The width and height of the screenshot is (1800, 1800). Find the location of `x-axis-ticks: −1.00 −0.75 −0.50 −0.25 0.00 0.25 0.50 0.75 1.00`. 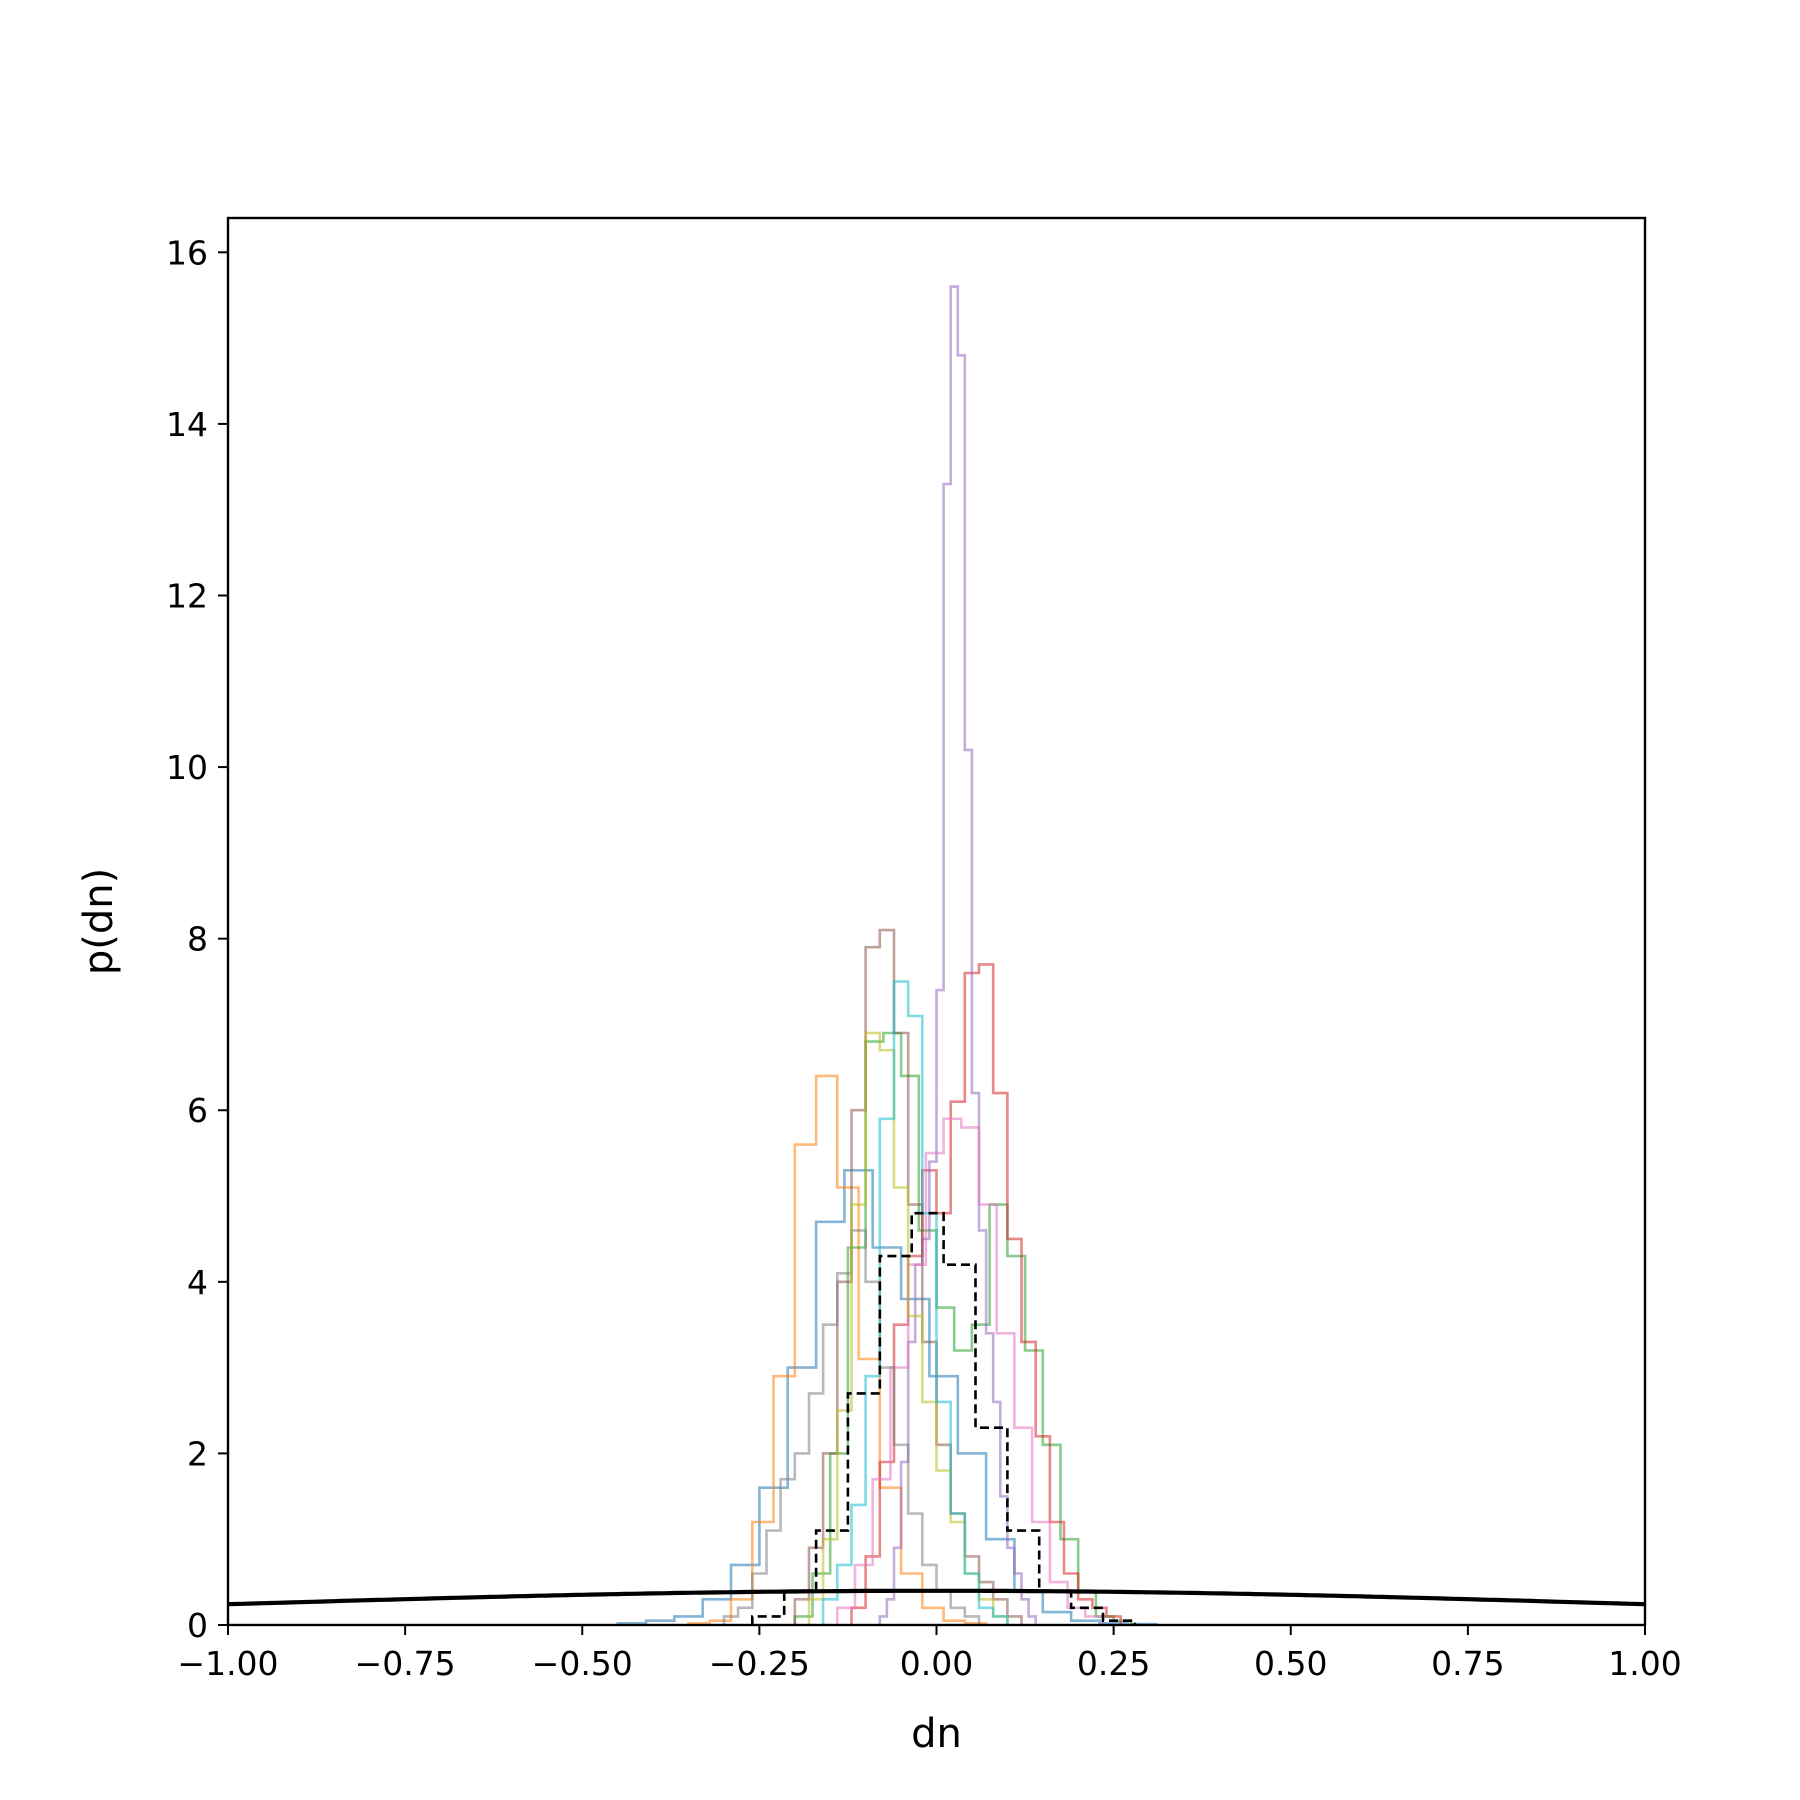

x-axis-ticks: −1.00 −0.75 −0.50 −0.25 0.00 0.25 0.50 0.75 1.00 is located at coordinates (929, 1654).